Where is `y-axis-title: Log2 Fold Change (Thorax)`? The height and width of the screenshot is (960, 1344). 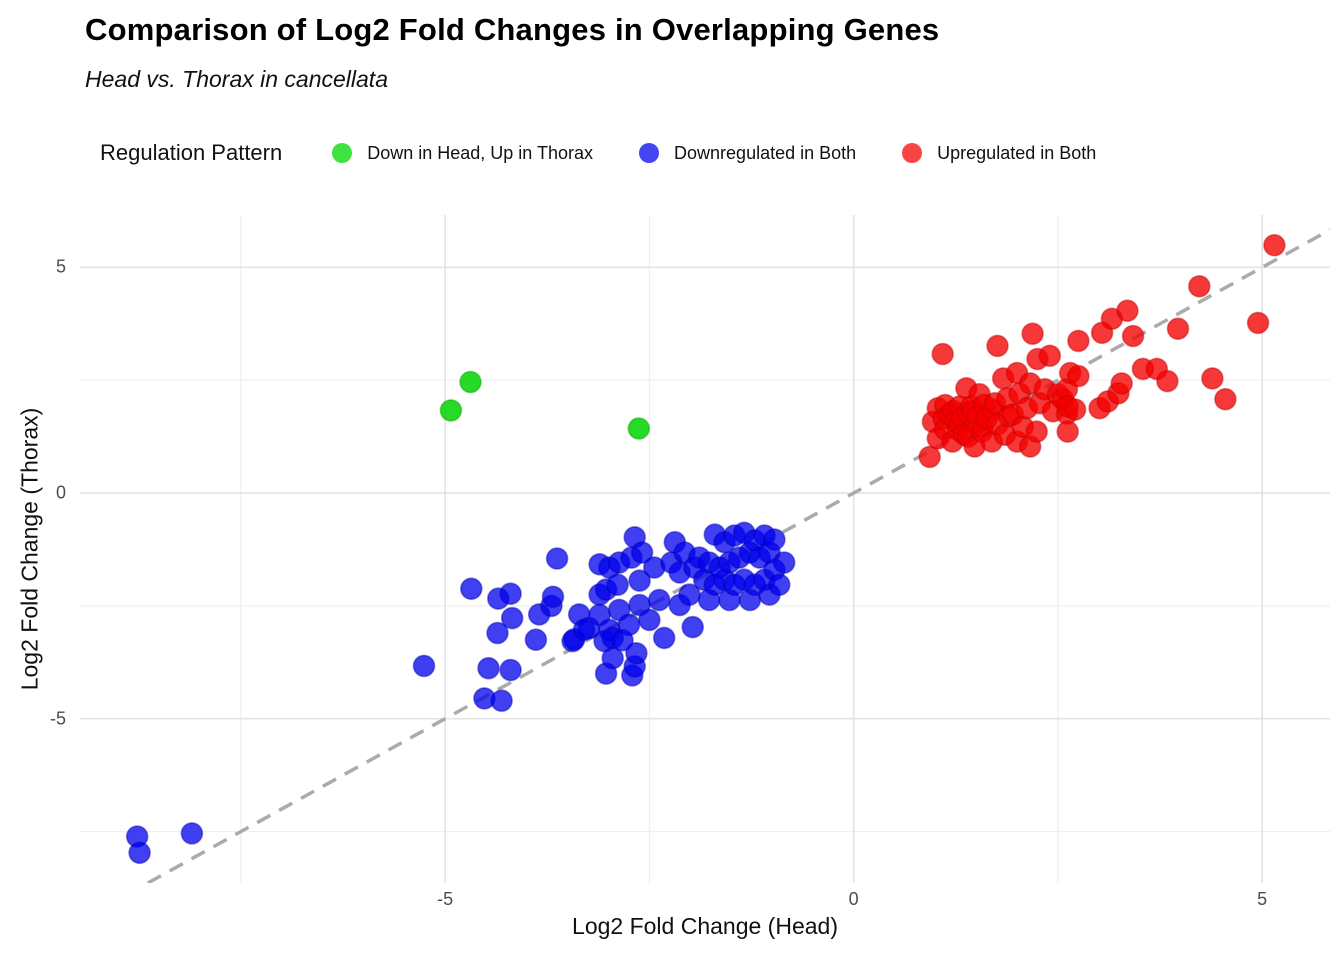 y-axis-title: Log2 Fold Change (Thorax) is located at coordinates (29, 549).